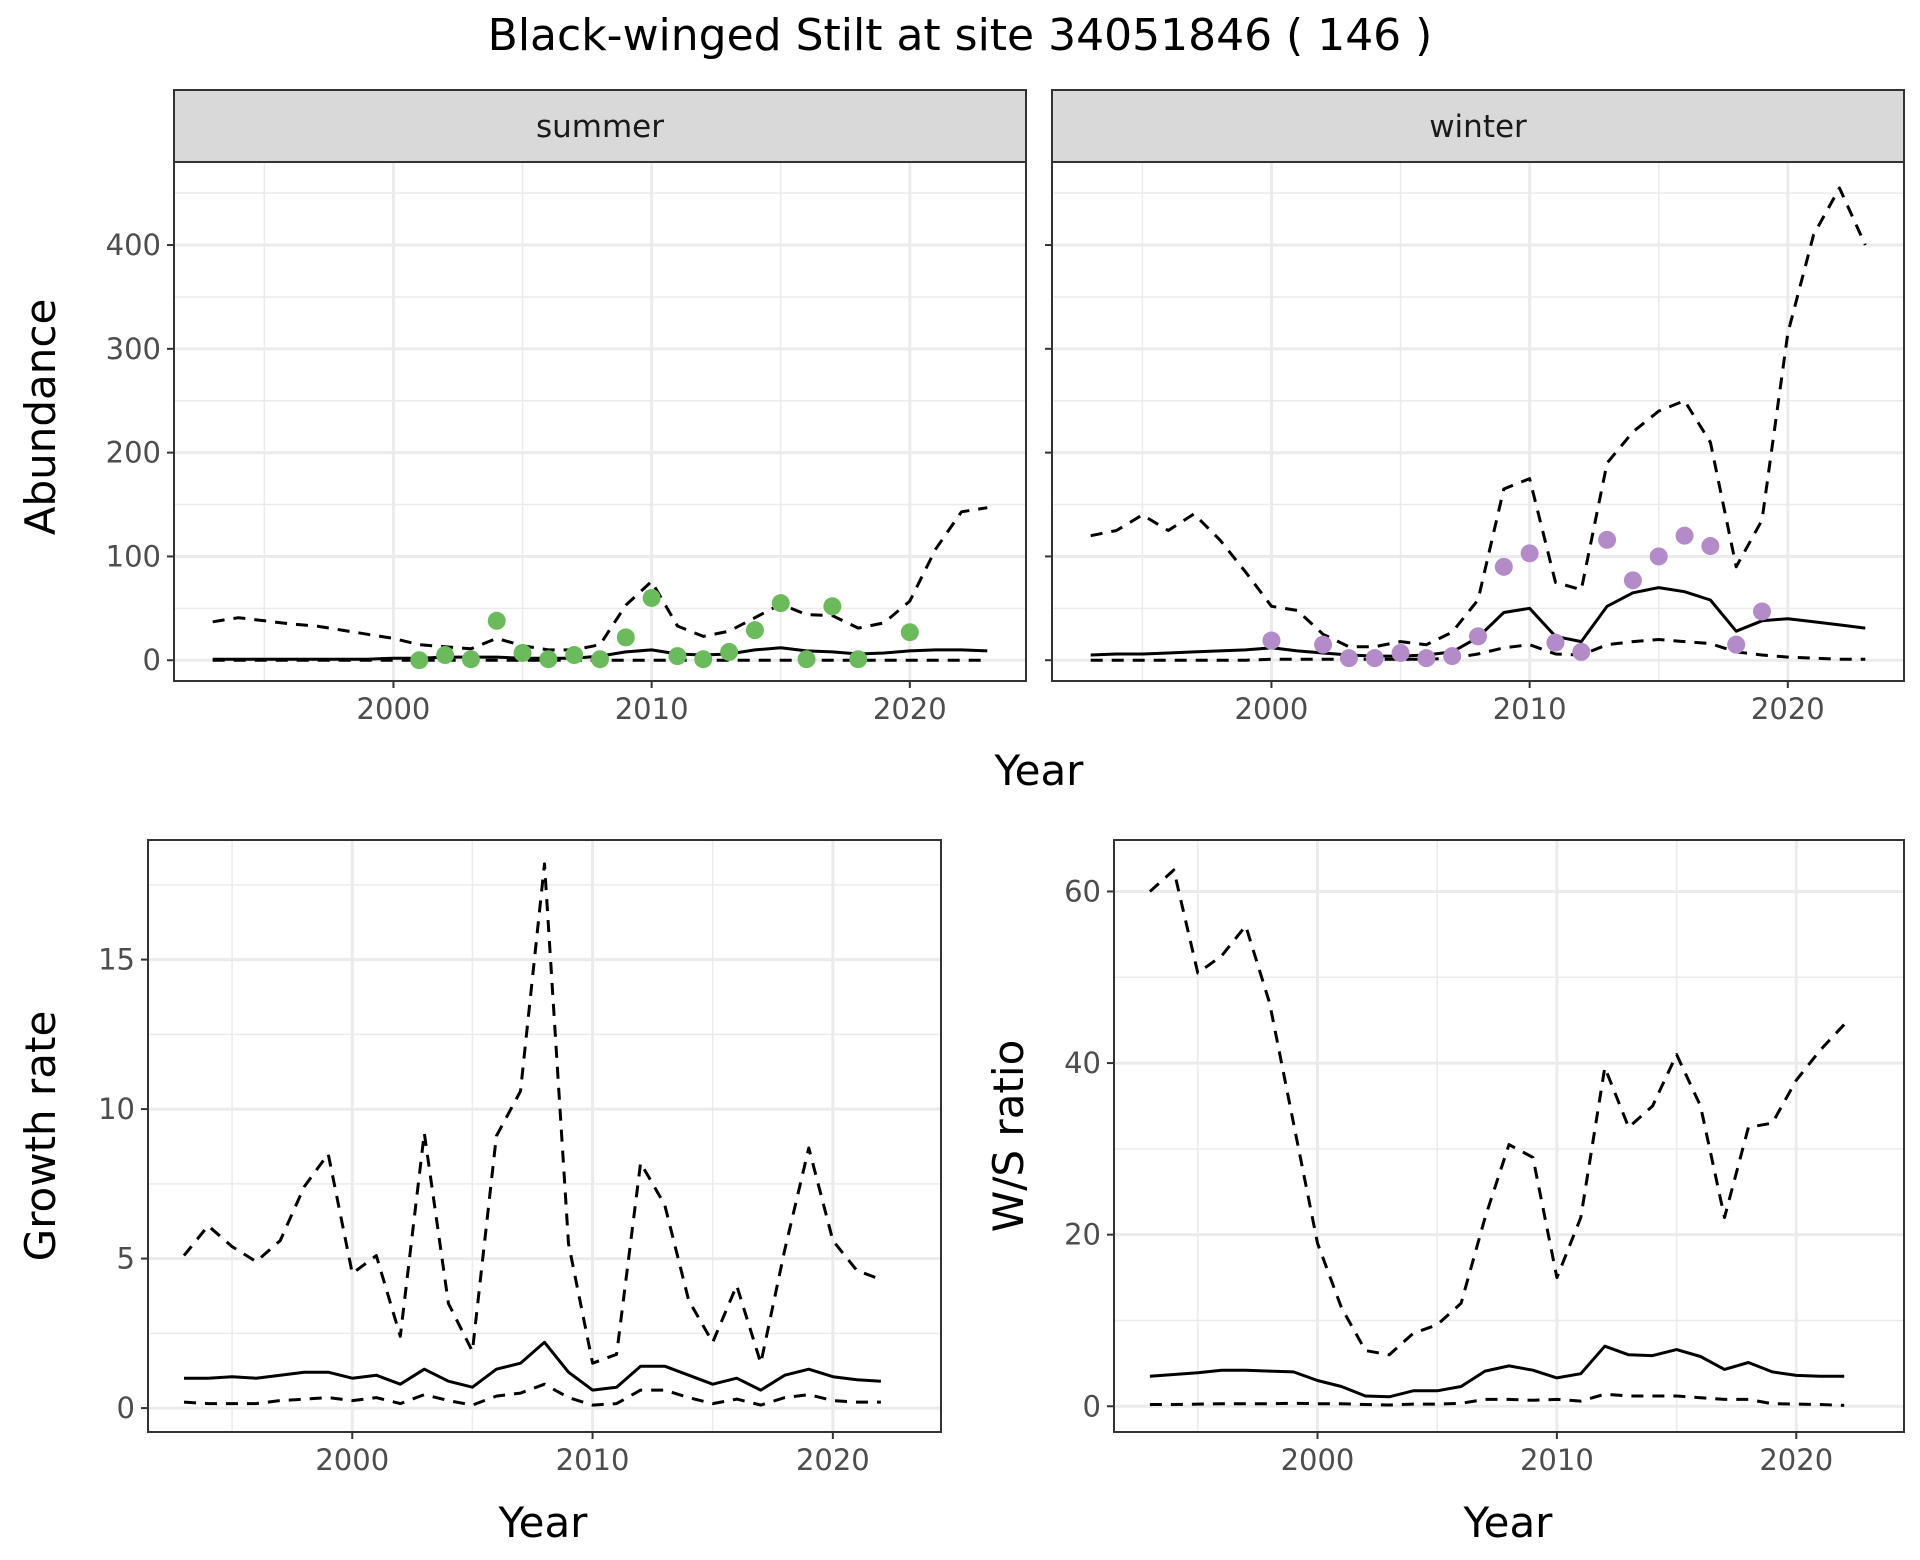  Describe the element at coordinates (133, 453) in the screenshot. I see `y-tick-label: 200` at that location.